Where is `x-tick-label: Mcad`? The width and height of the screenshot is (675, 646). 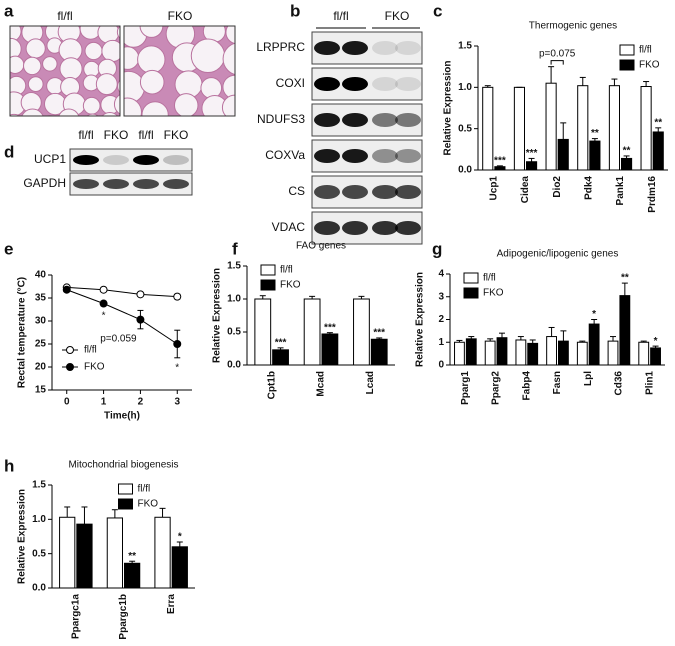
x-tick-label: Mcad is located at coordinates (321, 384).